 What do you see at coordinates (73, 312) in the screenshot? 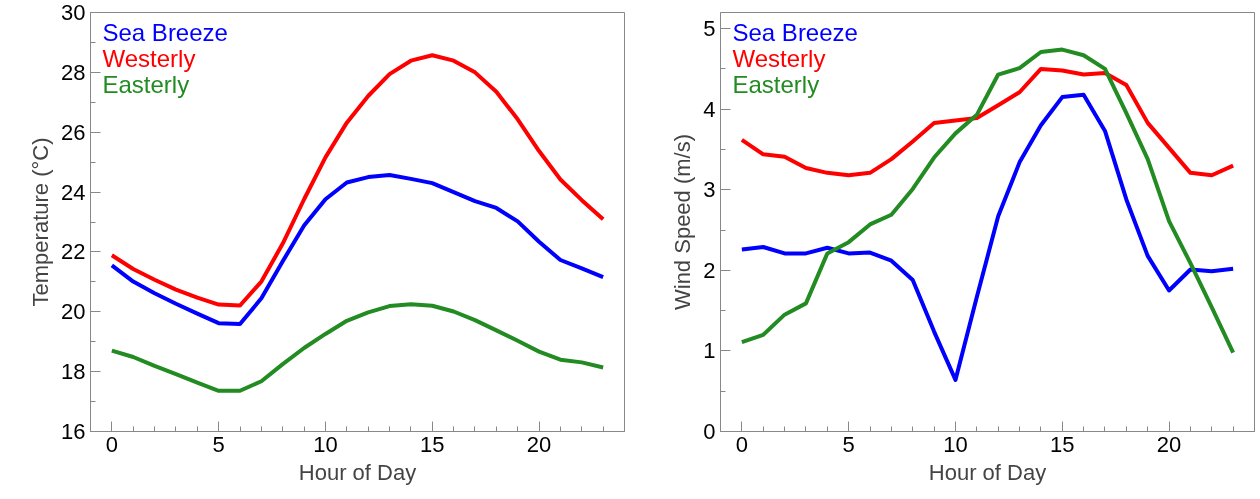
I see `y-tick-label: 20` at bounding box center [73, 312].